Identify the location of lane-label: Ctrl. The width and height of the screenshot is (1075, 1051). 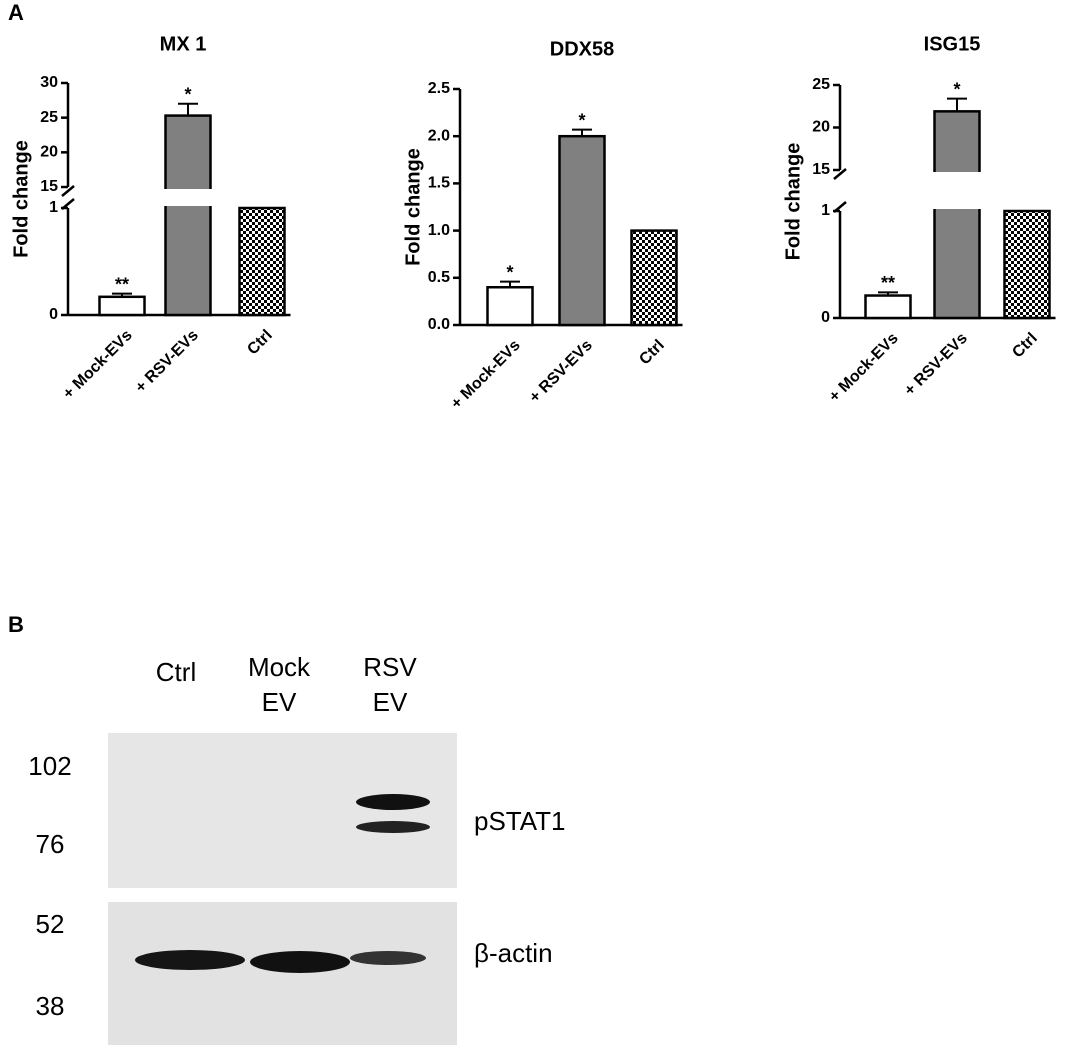
(176, 672).